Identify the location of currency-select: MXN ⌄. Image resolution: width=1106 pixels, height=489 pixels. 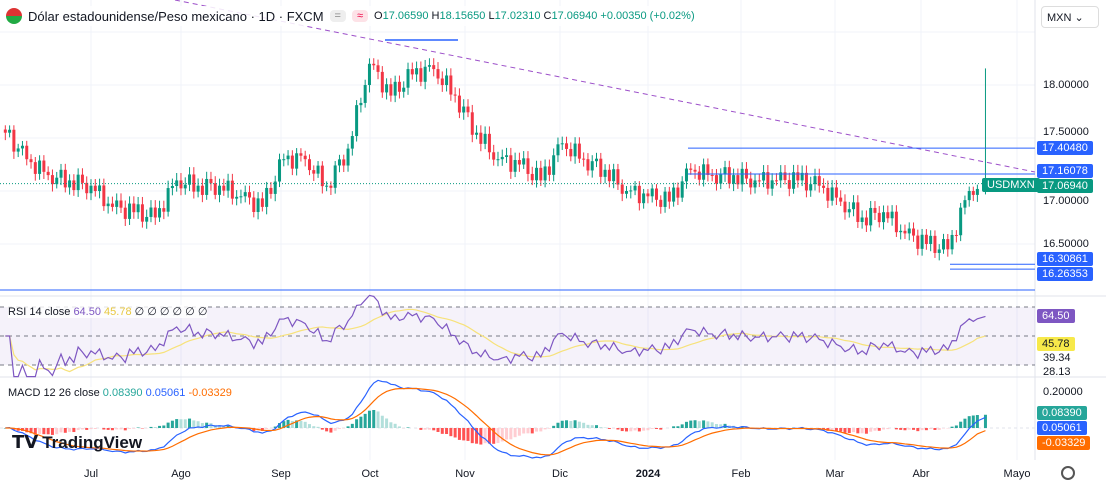
(1070, 17).